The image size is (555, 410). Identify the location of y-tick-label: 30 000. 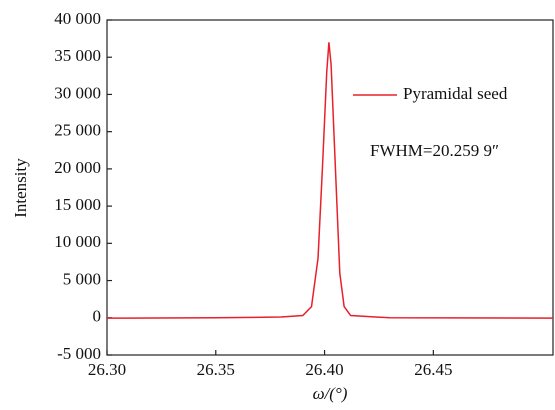
(77, 92).